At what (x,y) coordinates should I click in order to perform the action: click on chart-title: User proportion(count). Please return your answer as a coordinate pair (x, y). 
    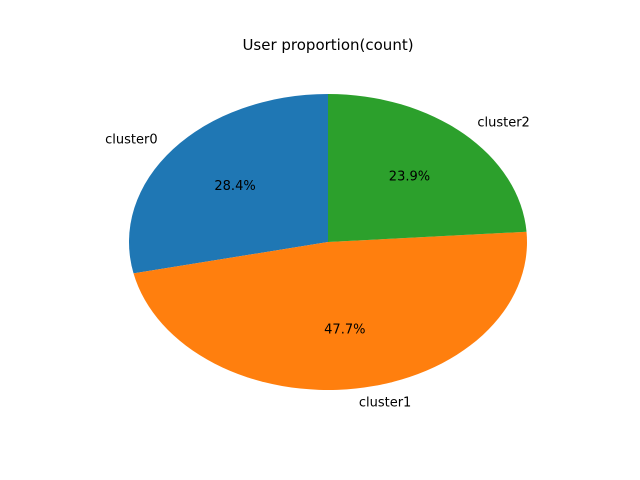
    Looking at the image, I should click on (327, 45).